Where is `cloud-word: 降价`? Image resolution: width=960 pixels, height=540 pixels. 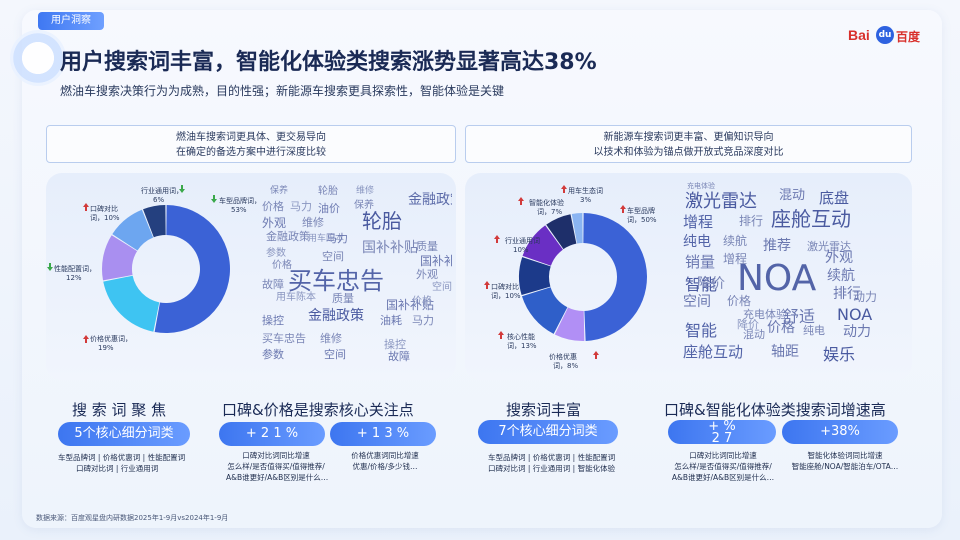
cloud-word: 降价 is located at coordinates (748, 324).